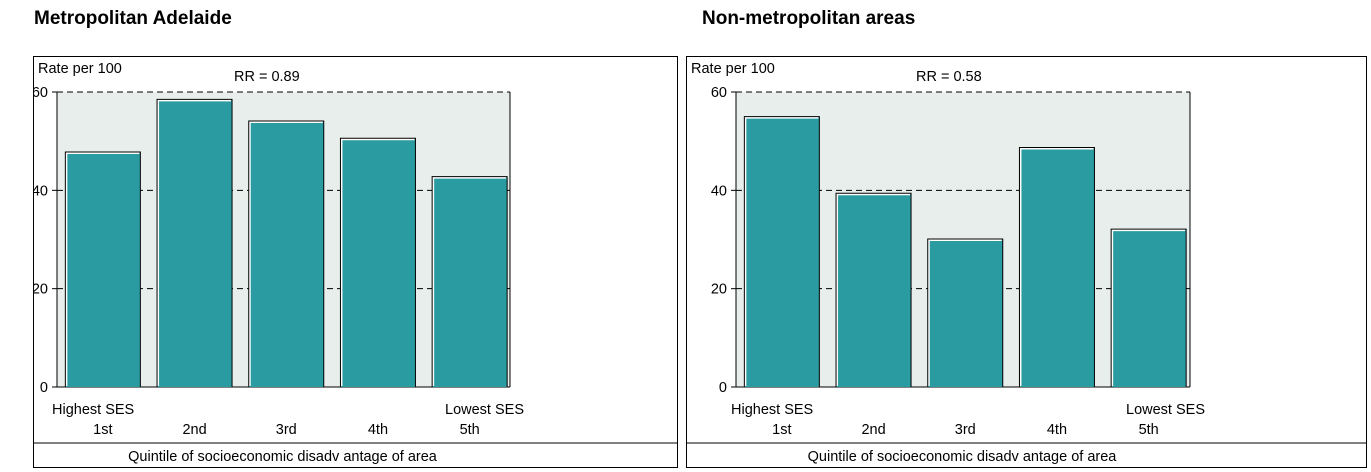 The width and height of the screenshot is (1371, 472). Describe the element at coordinates (809, 18) in the screenshot. I see `chart-title-nonmetro: Non-metropolitan areas` at that location.